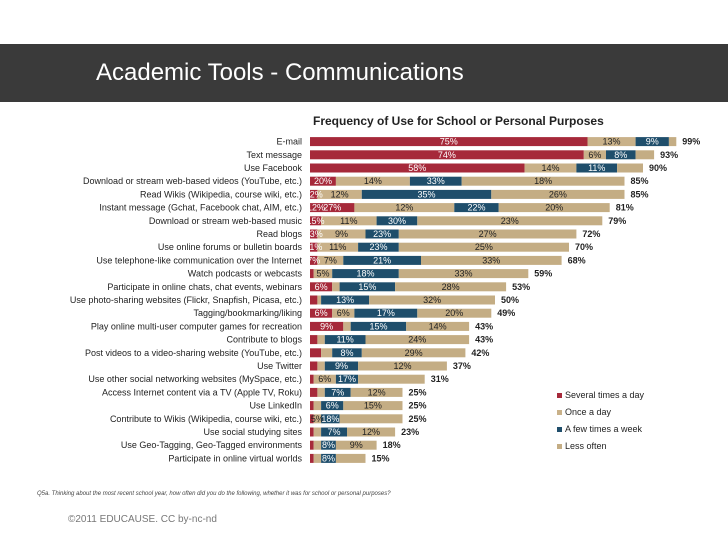 Image resolution: width=728 pixels, height=546 pixels. Describe the element at coordinates (226, 221) in the screenshot. I see `category-label: Download or stream web-based music` at that location.